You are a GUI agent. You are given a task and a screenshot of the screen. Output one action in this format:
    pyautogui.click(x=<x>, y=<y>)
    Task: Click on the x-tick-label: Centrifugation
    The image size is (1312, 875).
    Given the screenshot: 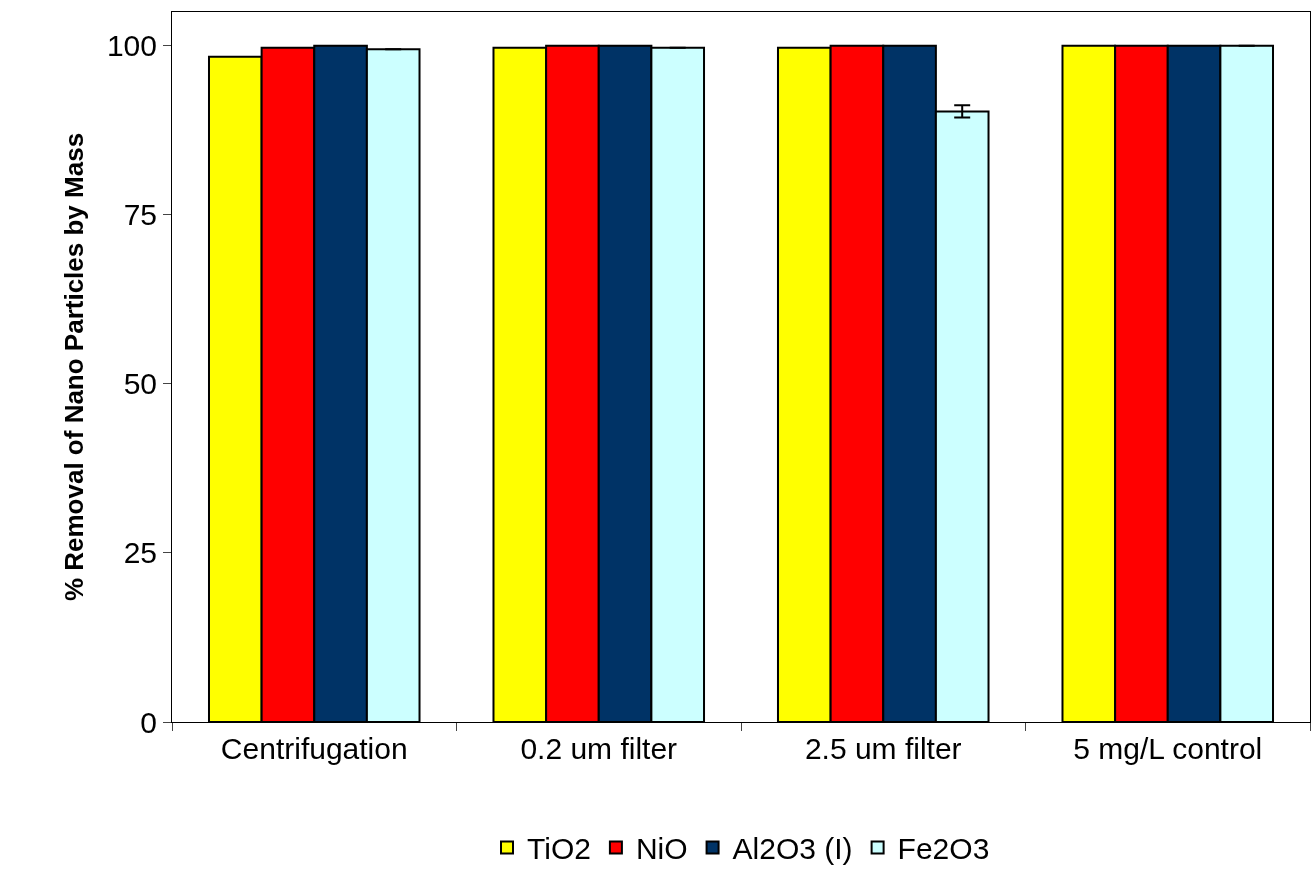 What is the action you would take?
    pyautogui.click(x=314, y=748)
    